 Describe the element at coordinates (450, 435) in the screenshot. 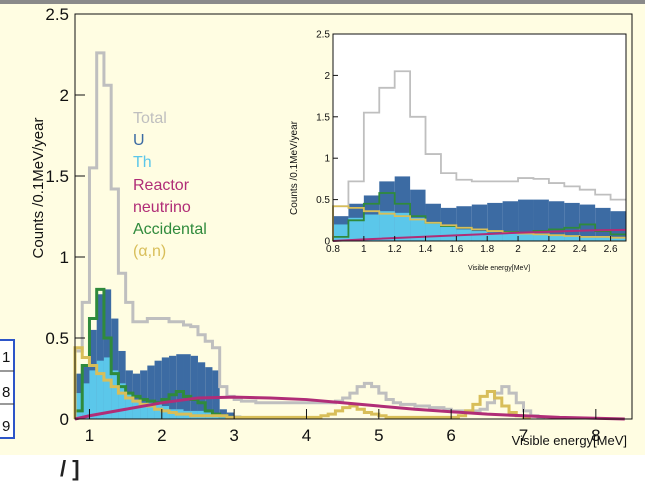

I see `x-tick-label: 6` at that location.